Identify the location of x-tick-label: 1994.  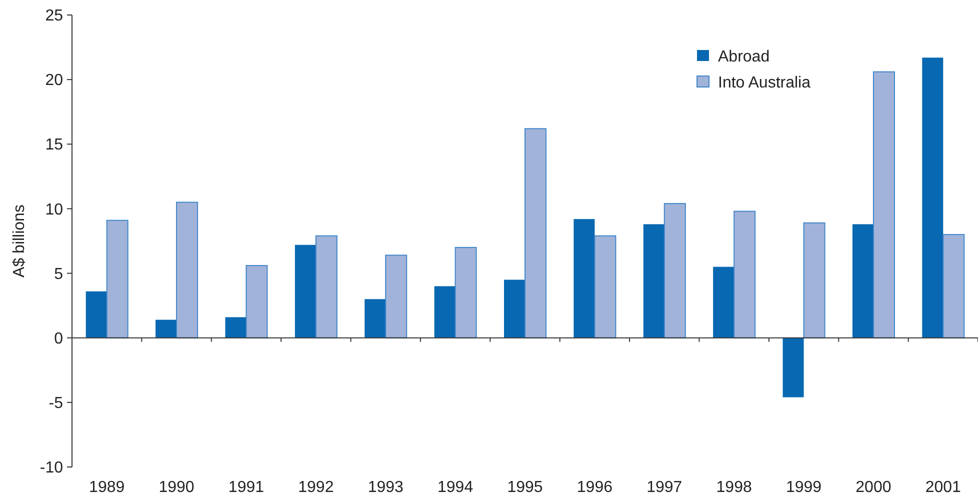
(456, 487).